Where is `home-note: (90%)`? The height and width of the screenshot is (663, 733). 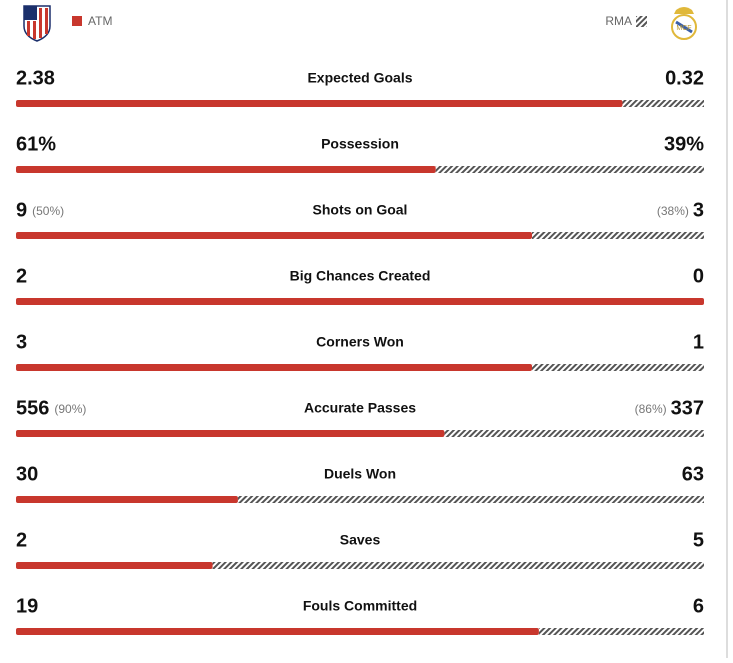 home-note: (90%) is located at coordinates (70, 409).